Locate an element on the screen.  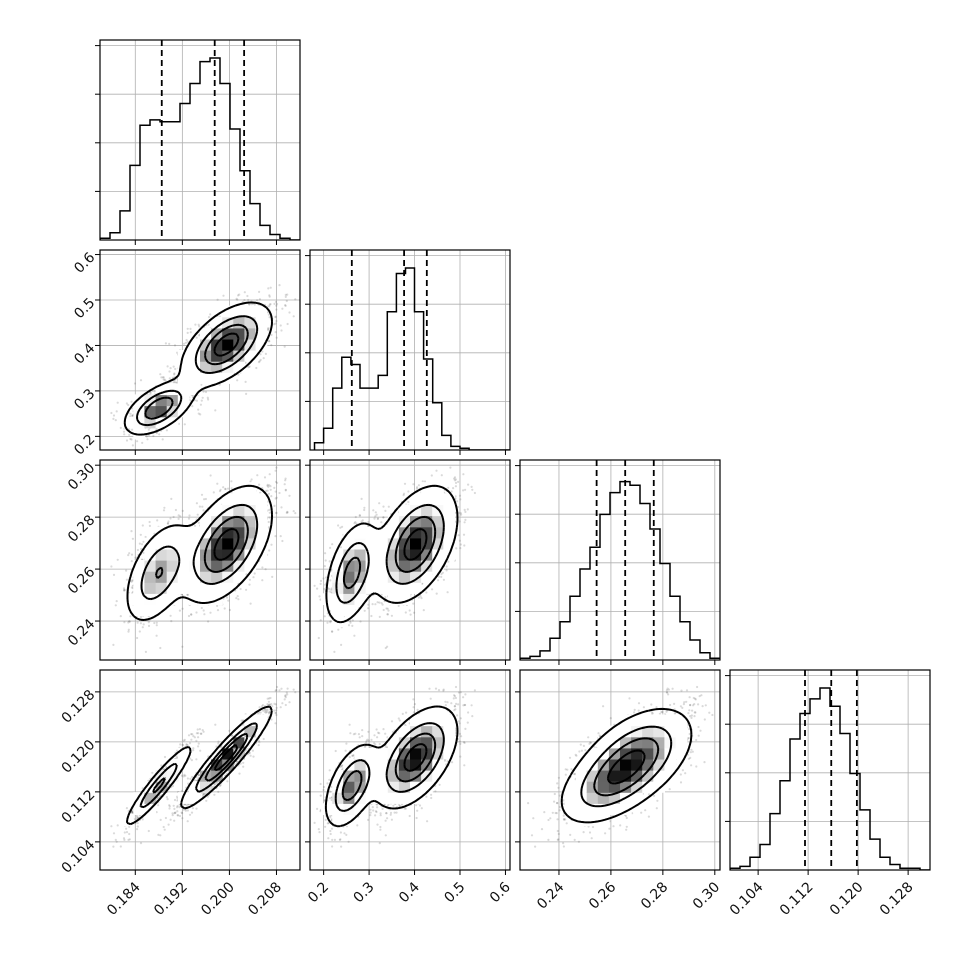
panel-1-0: 0.20.30.40.50.6 is located at coordinates (186, 353).